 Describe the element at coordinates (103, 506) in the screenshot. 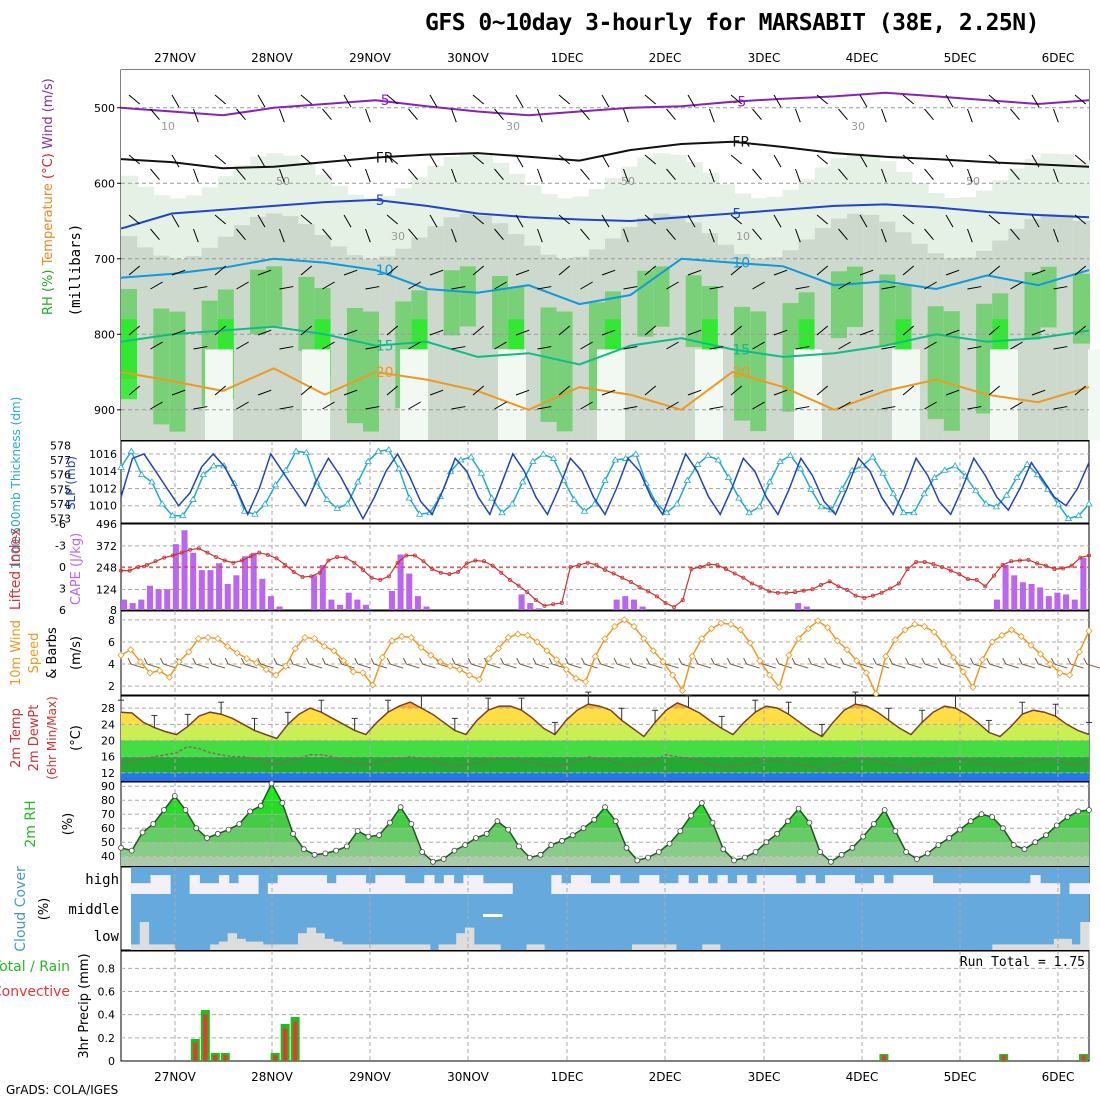

I see `slp-tick-label: 1010` at that location.